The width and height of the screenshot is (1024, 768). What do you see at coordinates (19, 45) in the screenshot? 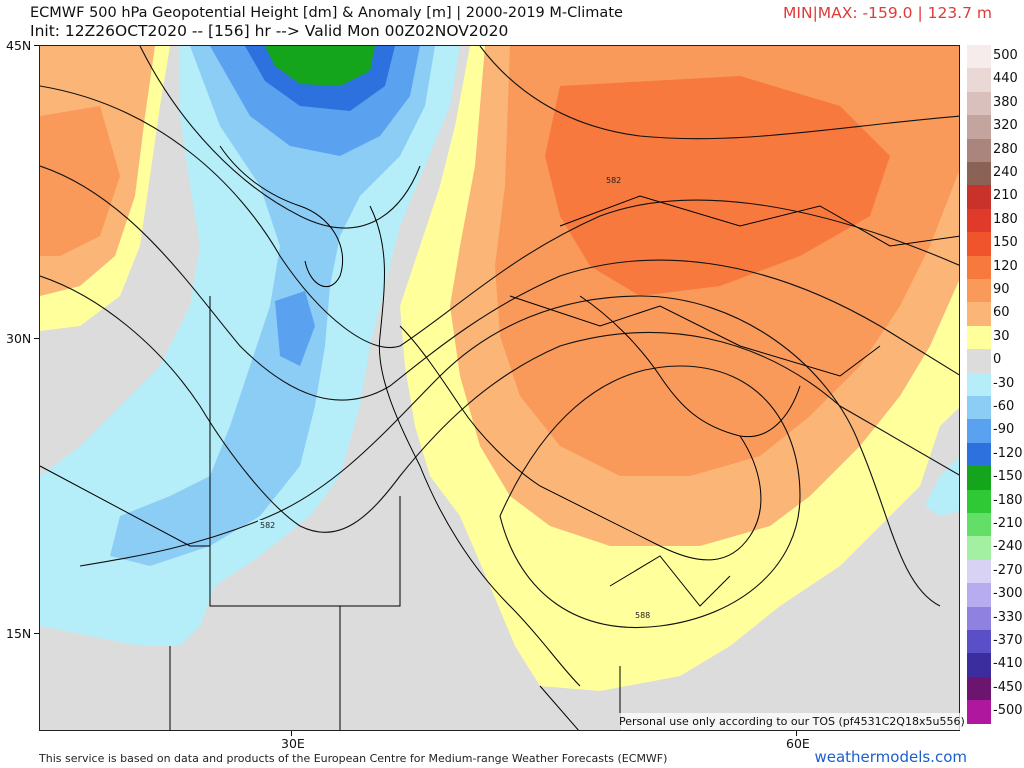
I see `lat-label-45n: 45N` at bounding box center [19, 45].